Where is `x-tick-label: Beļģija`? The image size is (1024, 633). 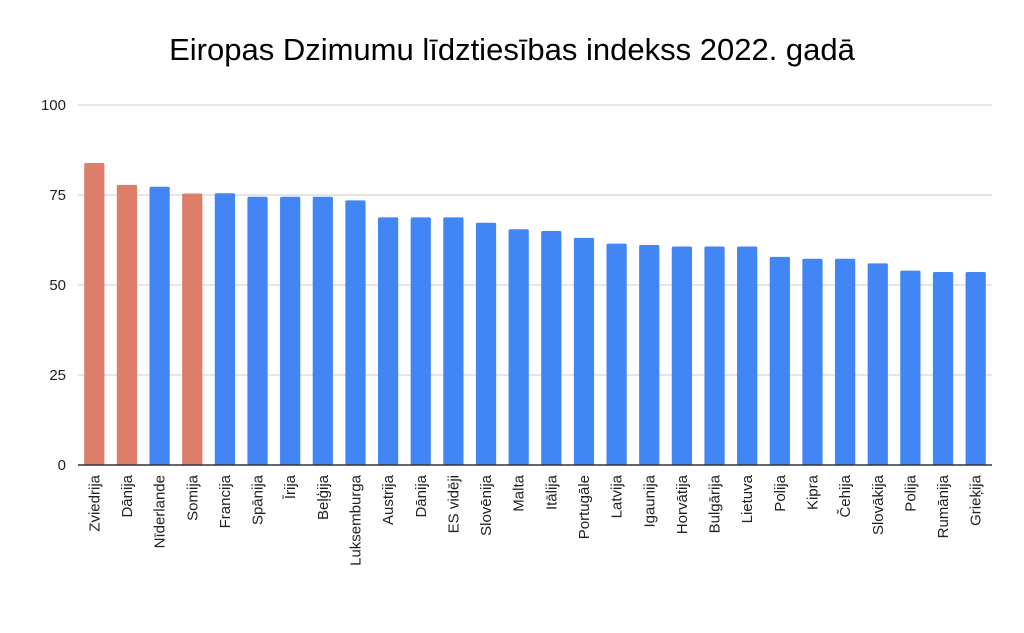
x-tick-label: Beļģija is located at coordinates (323, 497).